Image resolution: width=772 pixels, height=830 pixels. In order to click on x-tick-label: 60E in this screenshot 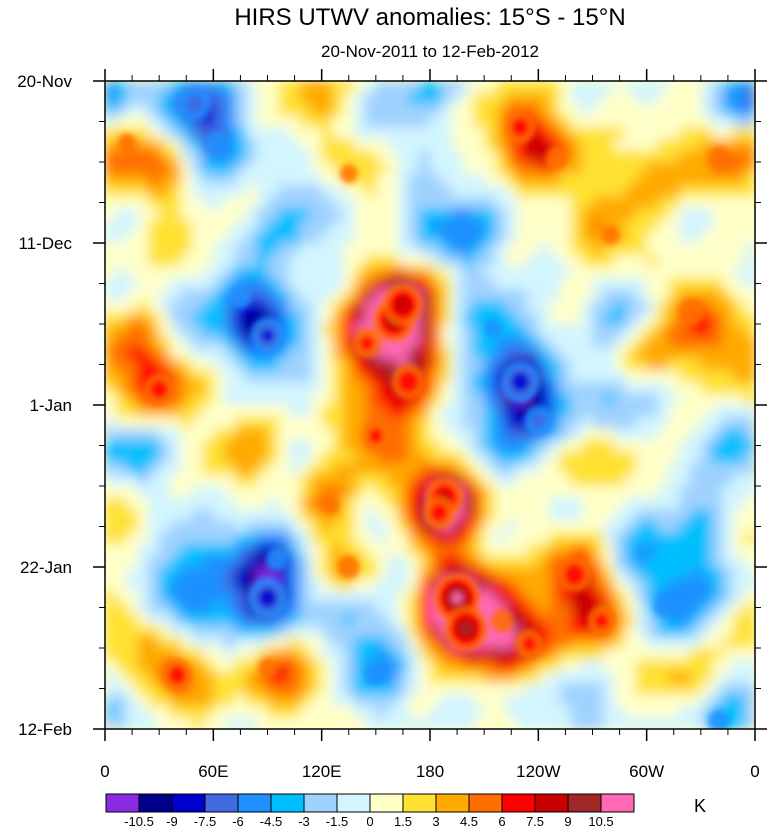, I will do `click(213, 771)`.